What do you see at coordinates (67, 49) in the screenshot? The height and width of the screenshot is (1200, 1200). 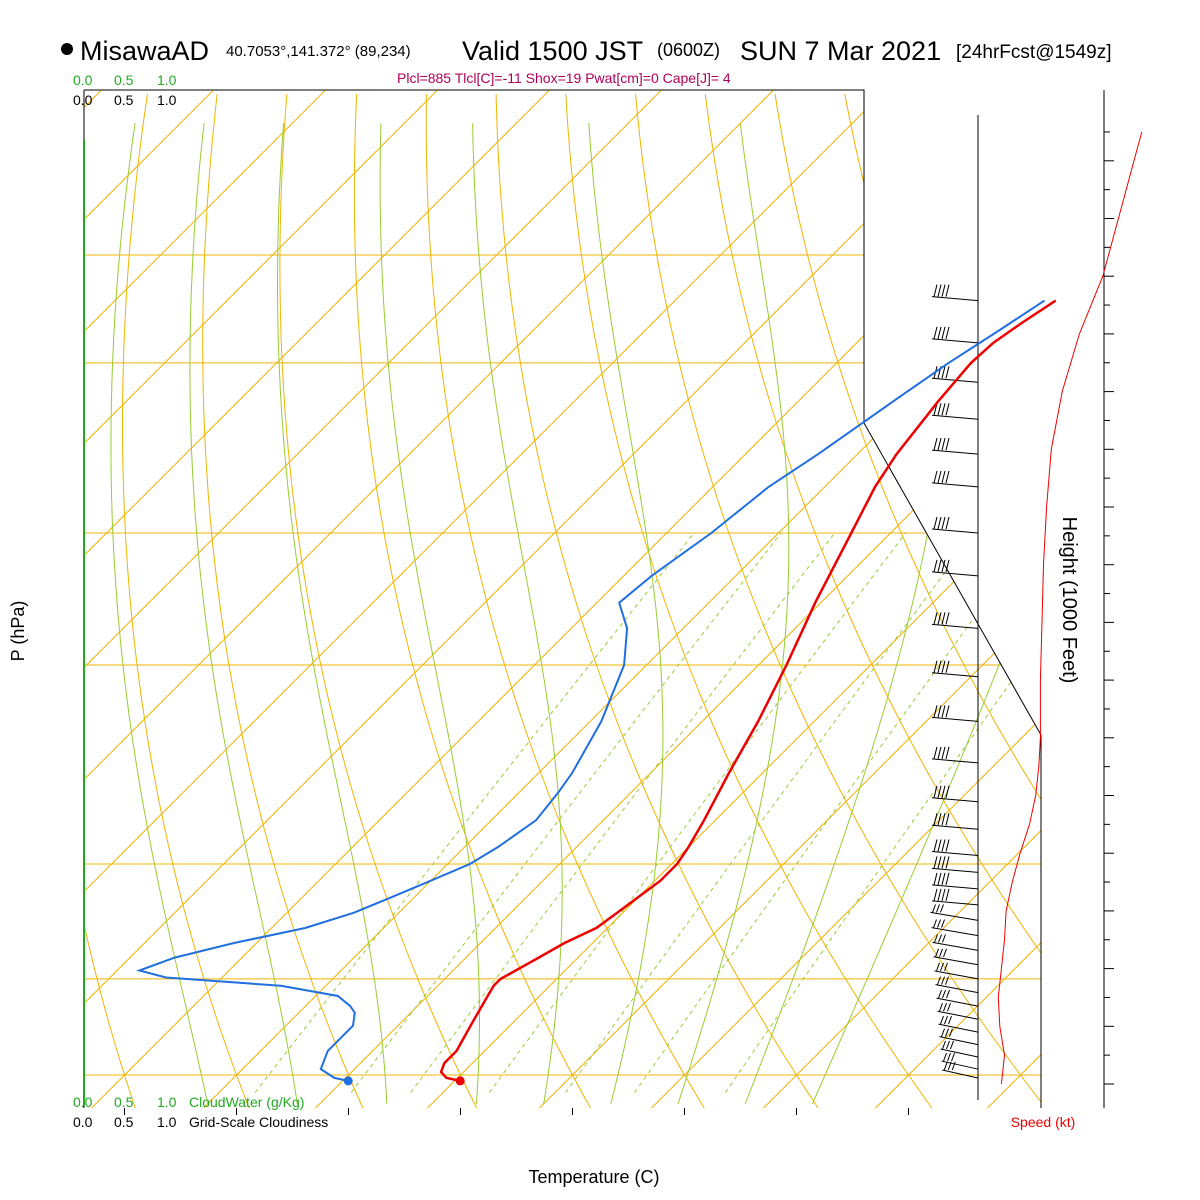 I see `station-dot-icon` at bounding box center [67, 49].